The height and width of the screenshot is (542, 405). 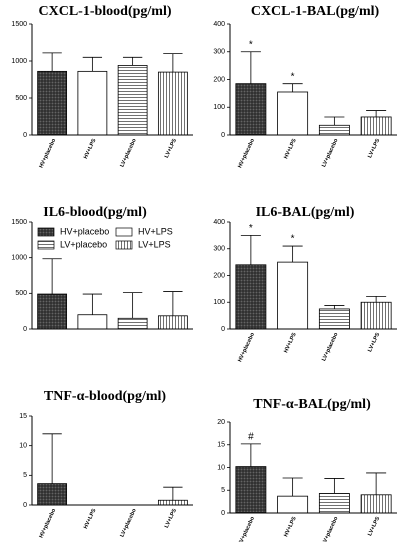 I want to click on chart-title: TNF-α-blood(pg/ml), so click(x=105, y=396).